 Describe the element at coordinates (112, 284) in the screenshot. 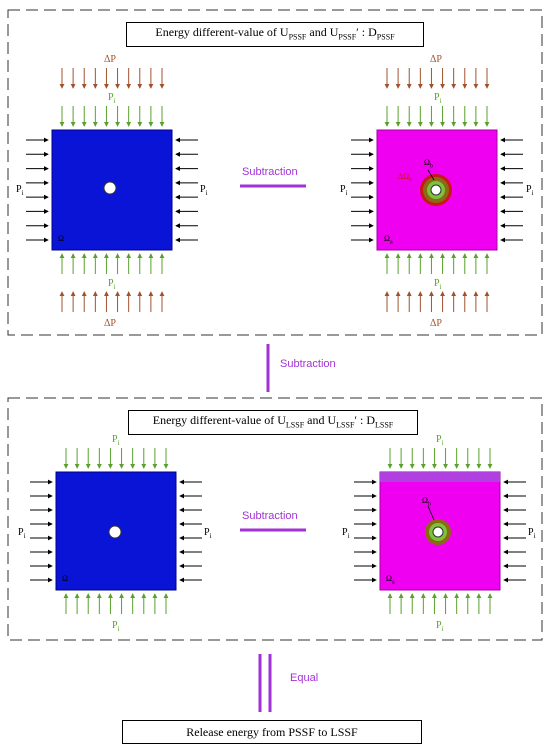

I see `top-left-p-bottom: Pi` at that location.